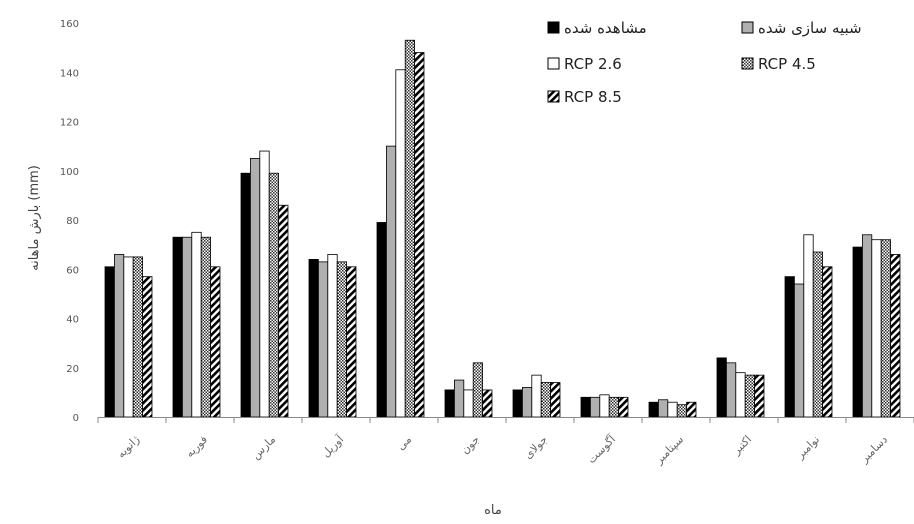 The width and height of the screenshot is (914, 524). What do you see at coordinates (76, 418) in the screenshot?
I see `y-tick-label: 0` at bounding box center [76, 418].